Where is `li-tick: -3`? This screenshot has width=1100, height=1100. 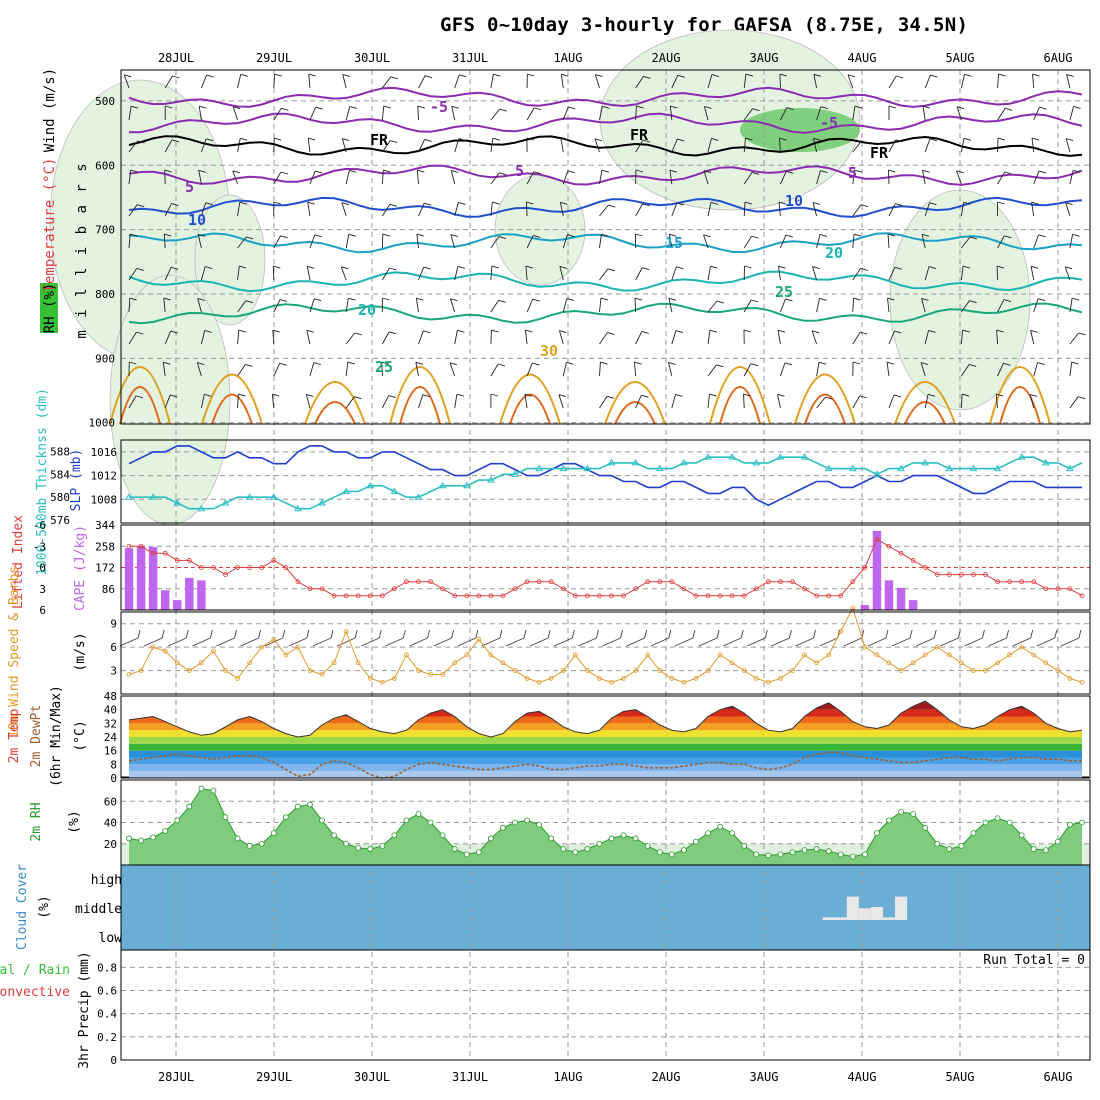
li-tick: -3 is located at coordinates (39, 546).